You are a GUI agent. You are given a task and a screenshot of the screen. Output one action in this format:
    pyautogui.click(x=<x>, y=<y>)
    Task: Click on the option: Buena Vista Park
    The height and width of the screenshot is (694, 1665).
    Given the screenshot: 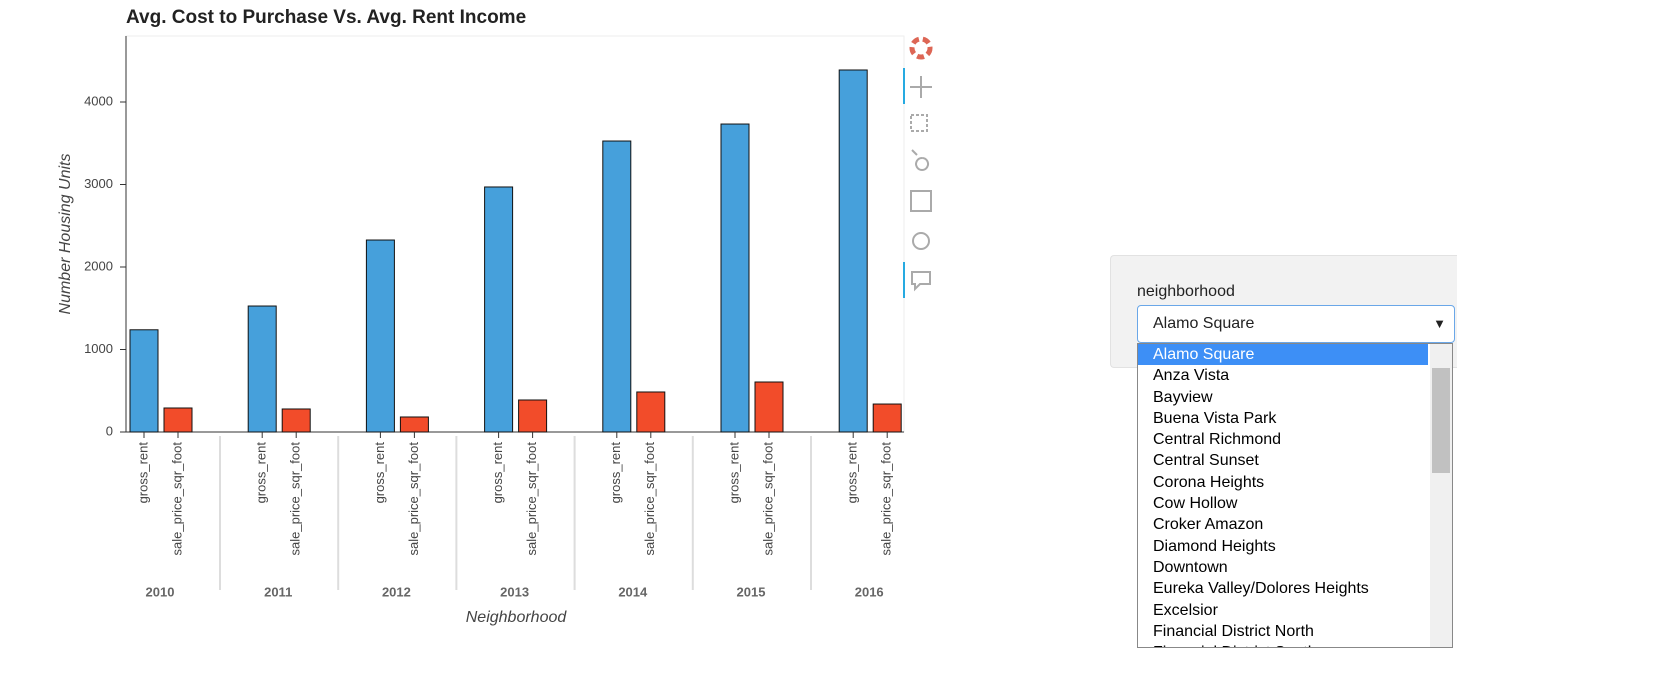 What is the action you would take?
    pyautogui.click(x=1215, y=418)
    